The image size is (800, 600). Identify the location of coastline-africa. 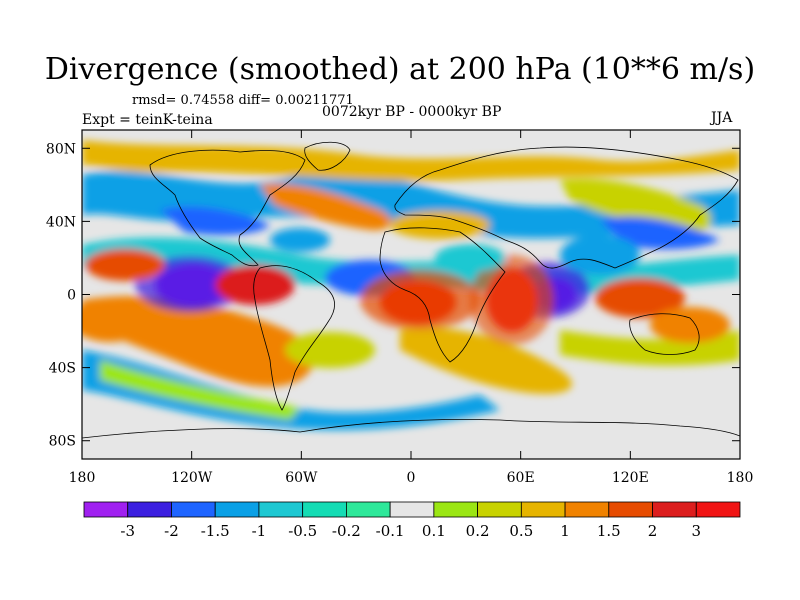
(442, 295).